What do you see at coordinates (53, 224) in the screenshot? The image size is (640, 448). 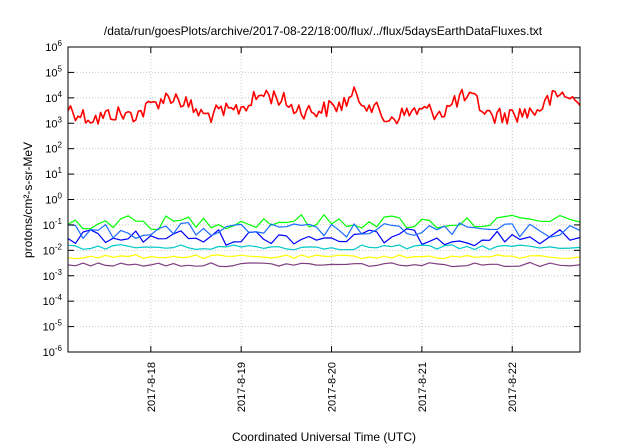 I see `y-tick-label: 10⁻¹` at bounding box center [53, 224].